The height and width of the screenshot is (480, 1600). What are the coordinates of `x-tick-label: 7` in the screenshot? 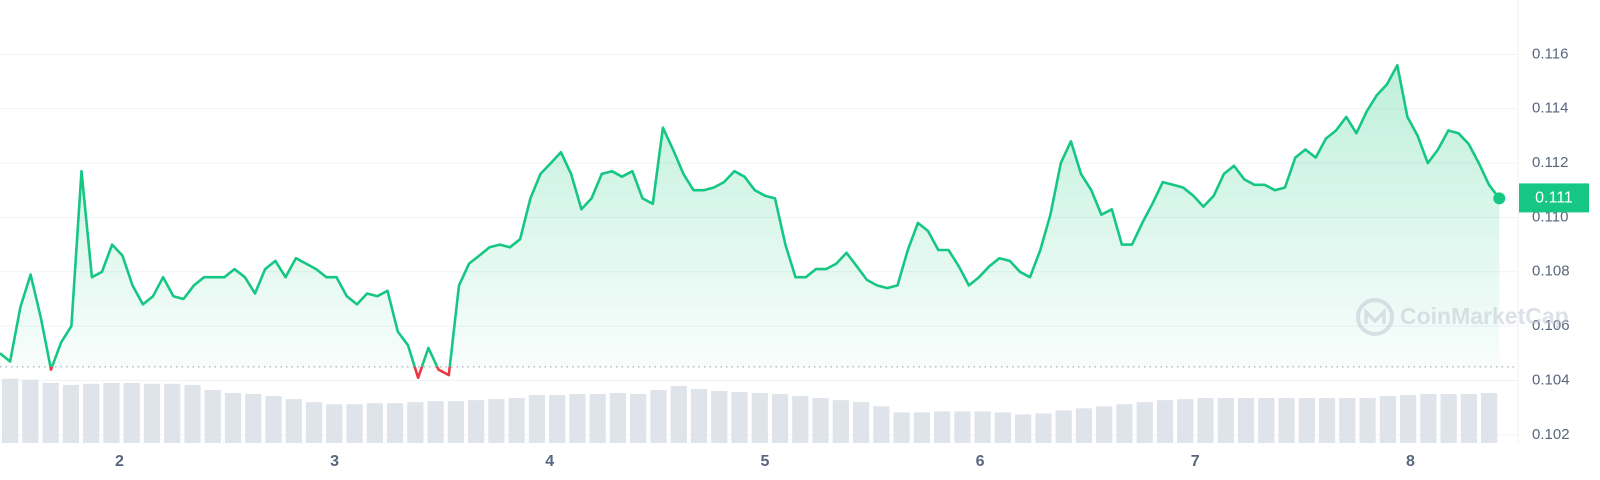 It's located at (1195, 461).